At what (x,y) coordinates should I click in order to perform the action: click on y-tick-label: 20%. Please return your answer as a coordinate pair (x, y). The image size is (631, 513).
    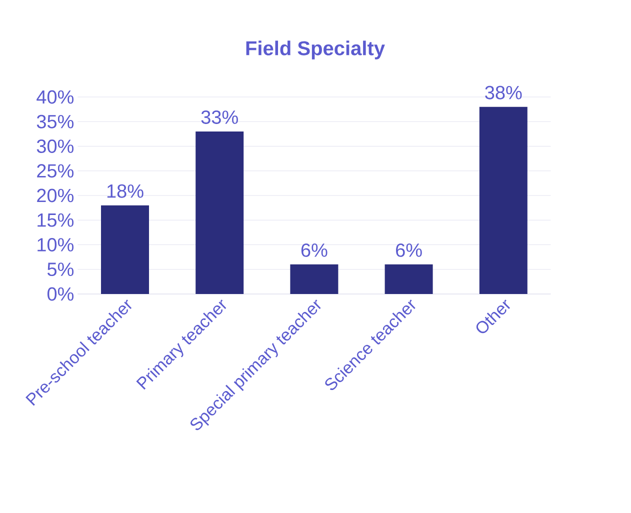
    Looking at the image, I should click on (55, 195).